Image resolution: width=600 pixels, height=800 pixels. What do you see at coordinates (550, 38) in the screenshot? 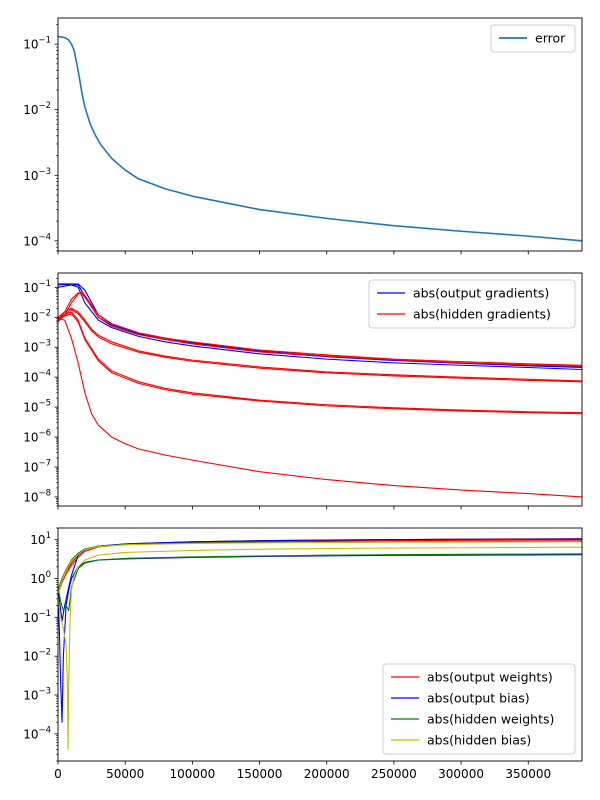
I see `legend-label: error` at bounding box center [550, 38].